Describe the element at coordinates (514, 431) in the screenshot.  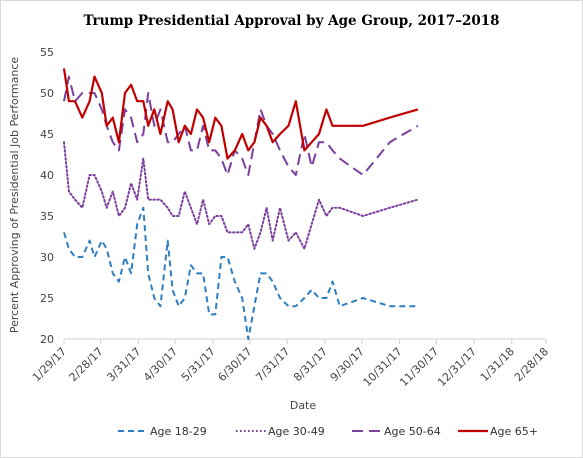
I see `legend-label: Age 65+` at that location.